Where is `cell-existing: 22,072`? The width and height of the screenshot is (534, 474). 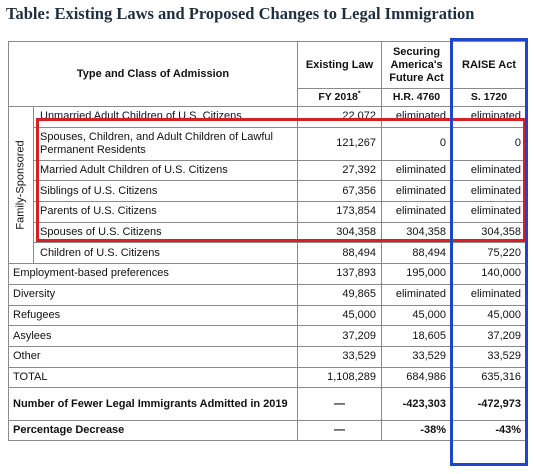
cell-existing: 22,072 is located at coordinates (340, 117).